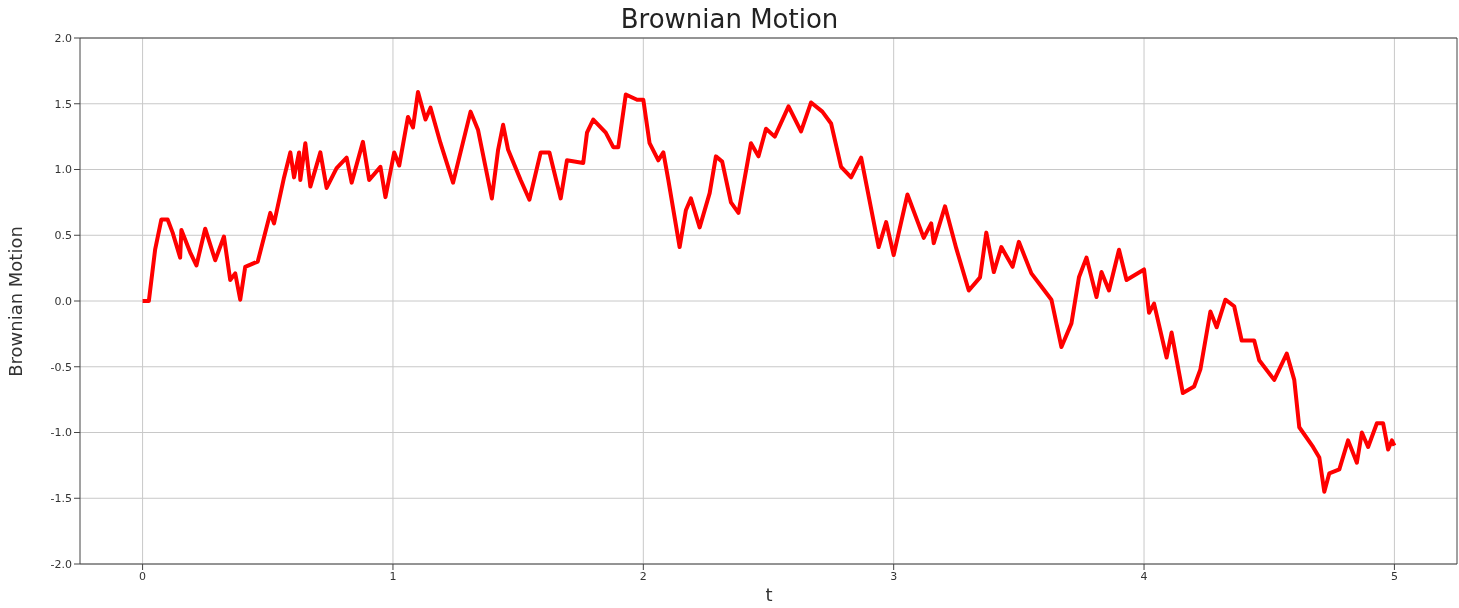  I want to click on x-axis-title: t, so click(769, 594).